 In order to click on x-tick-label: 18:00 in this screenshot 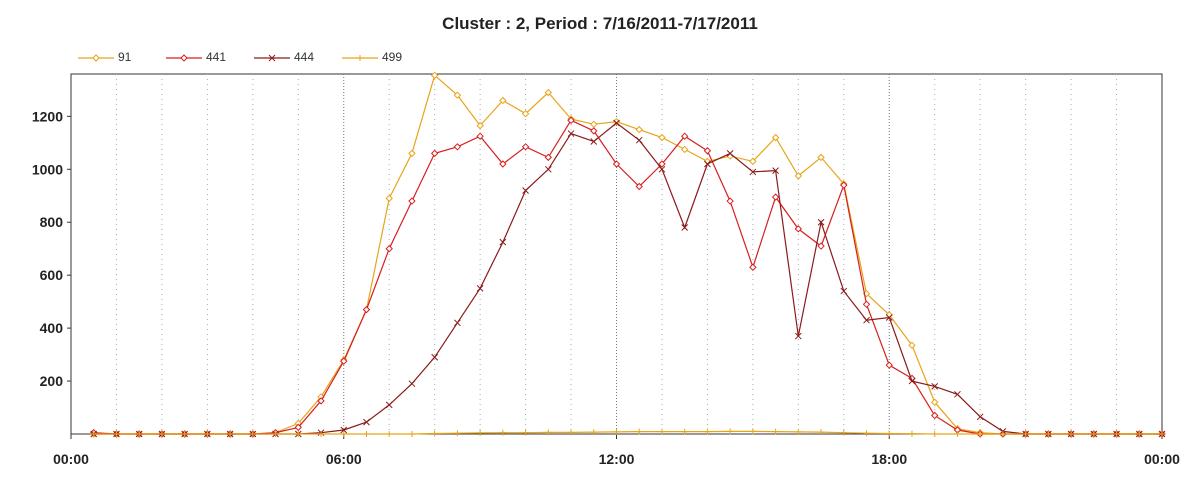, I will do `click(889, 459)`.